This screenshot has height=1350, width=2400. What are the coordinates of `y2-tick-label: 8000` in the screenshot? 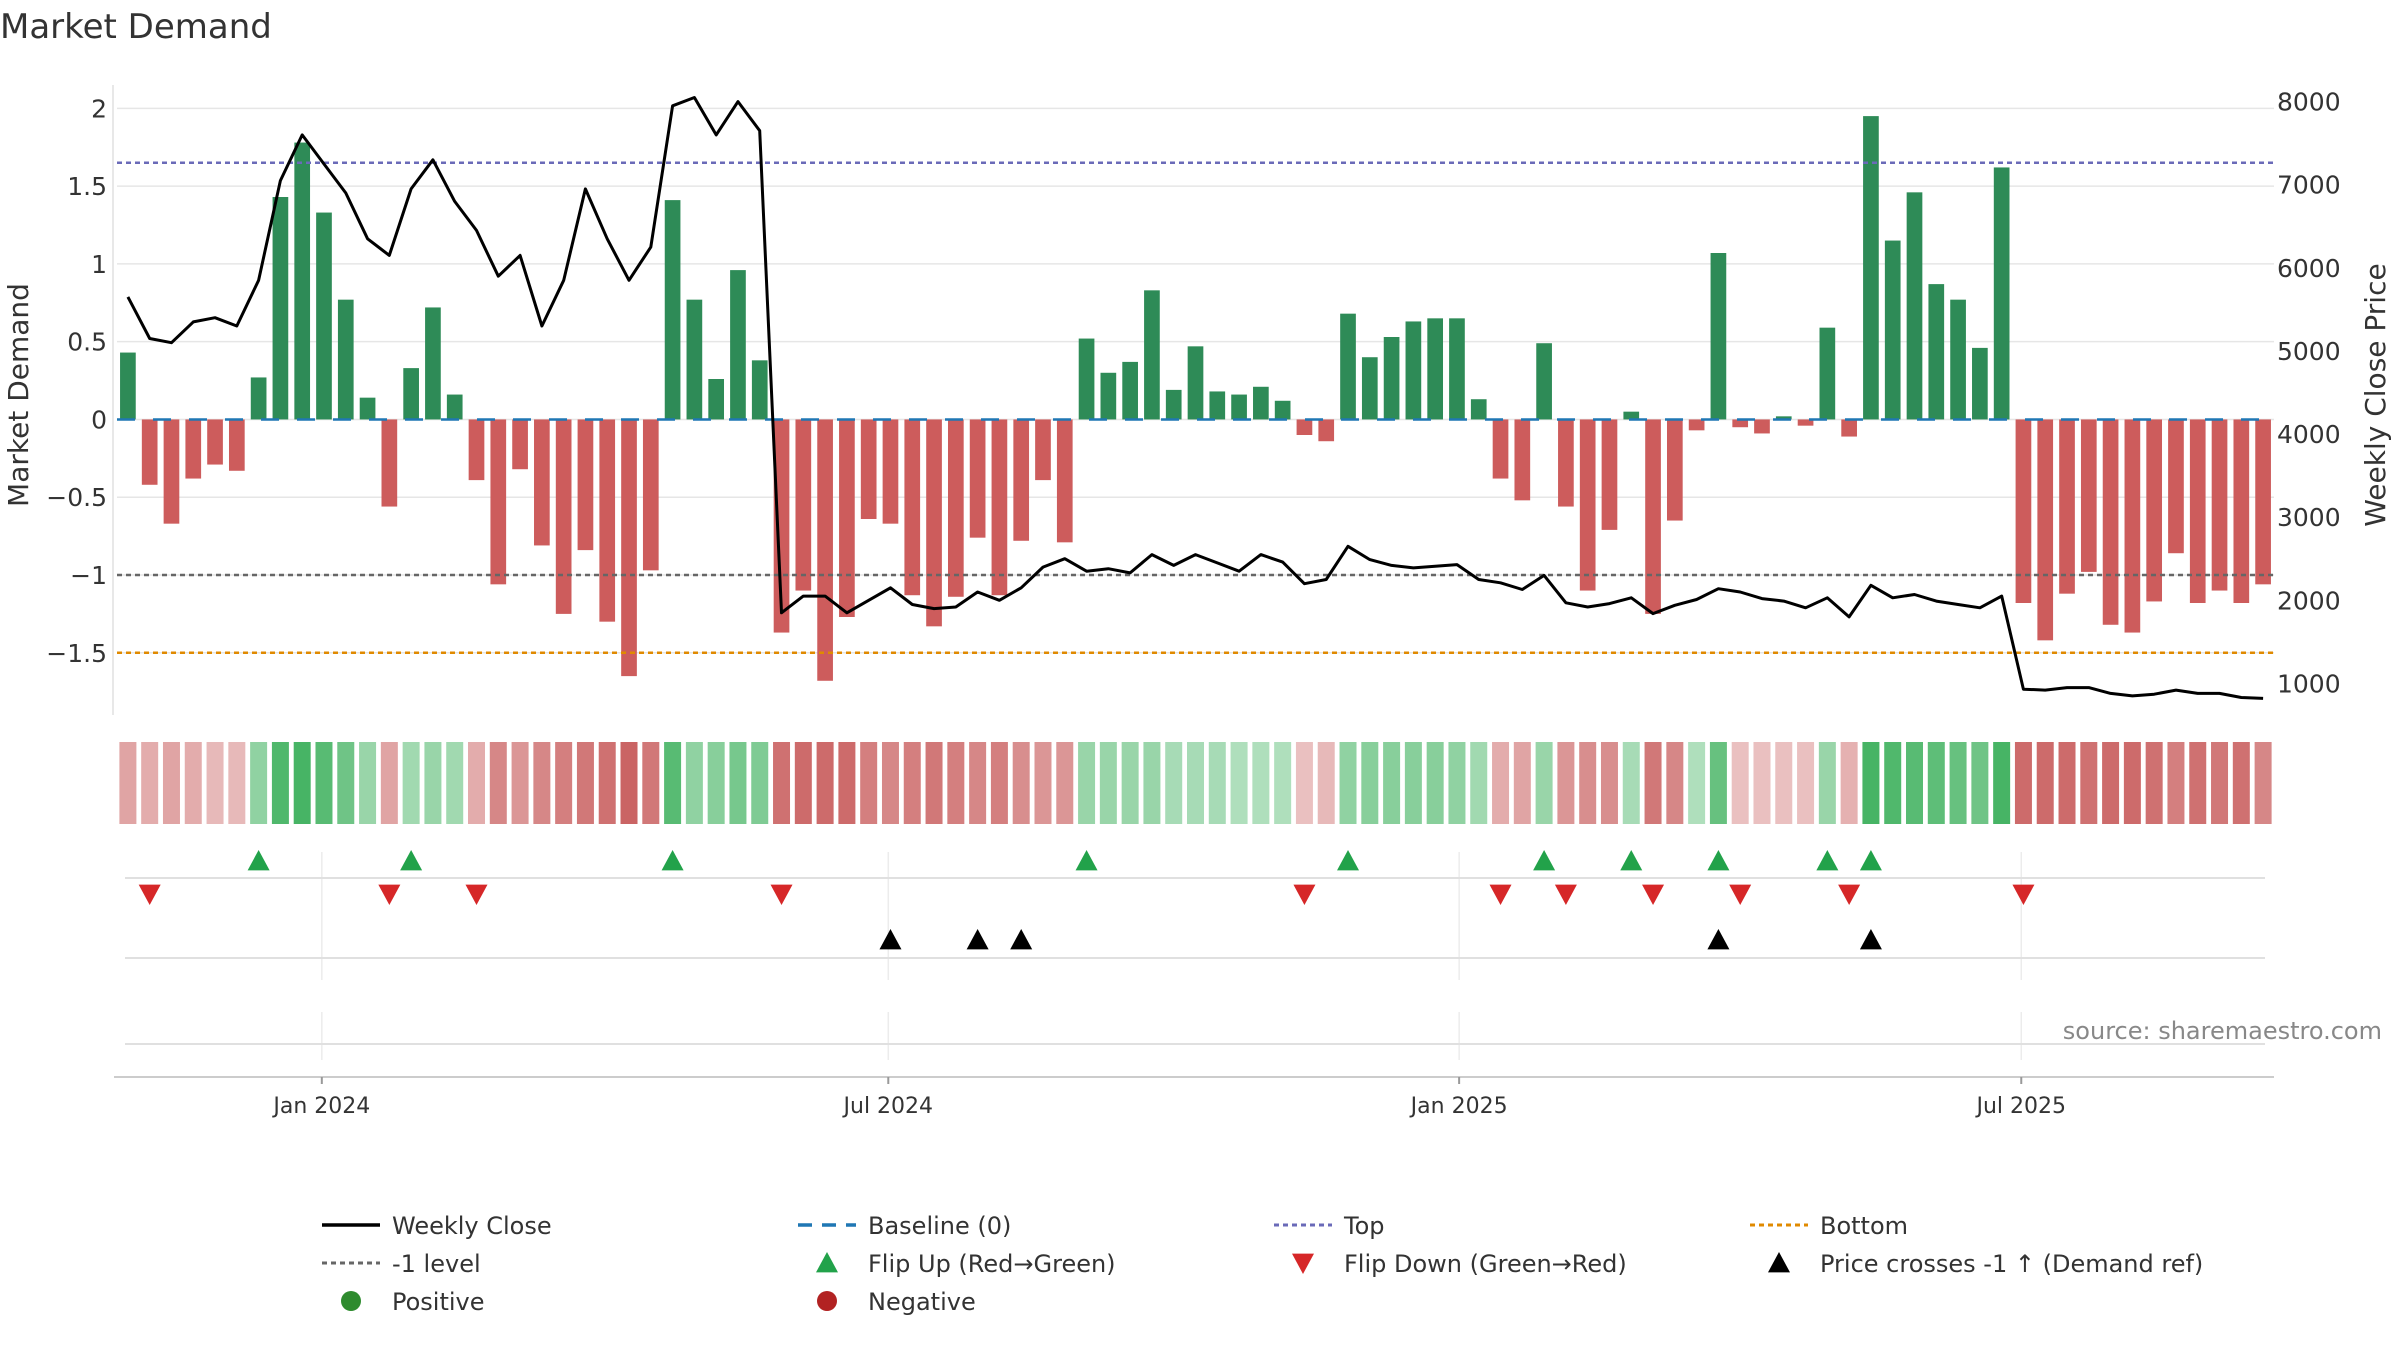 It's located at (2309, 102).